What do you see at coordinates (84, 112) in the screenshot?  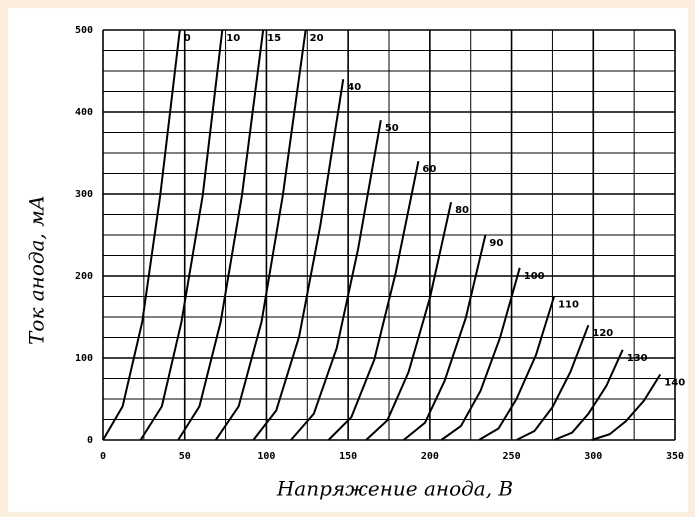 I see `y-tick-label: 400` at bounding box center [84, 112].